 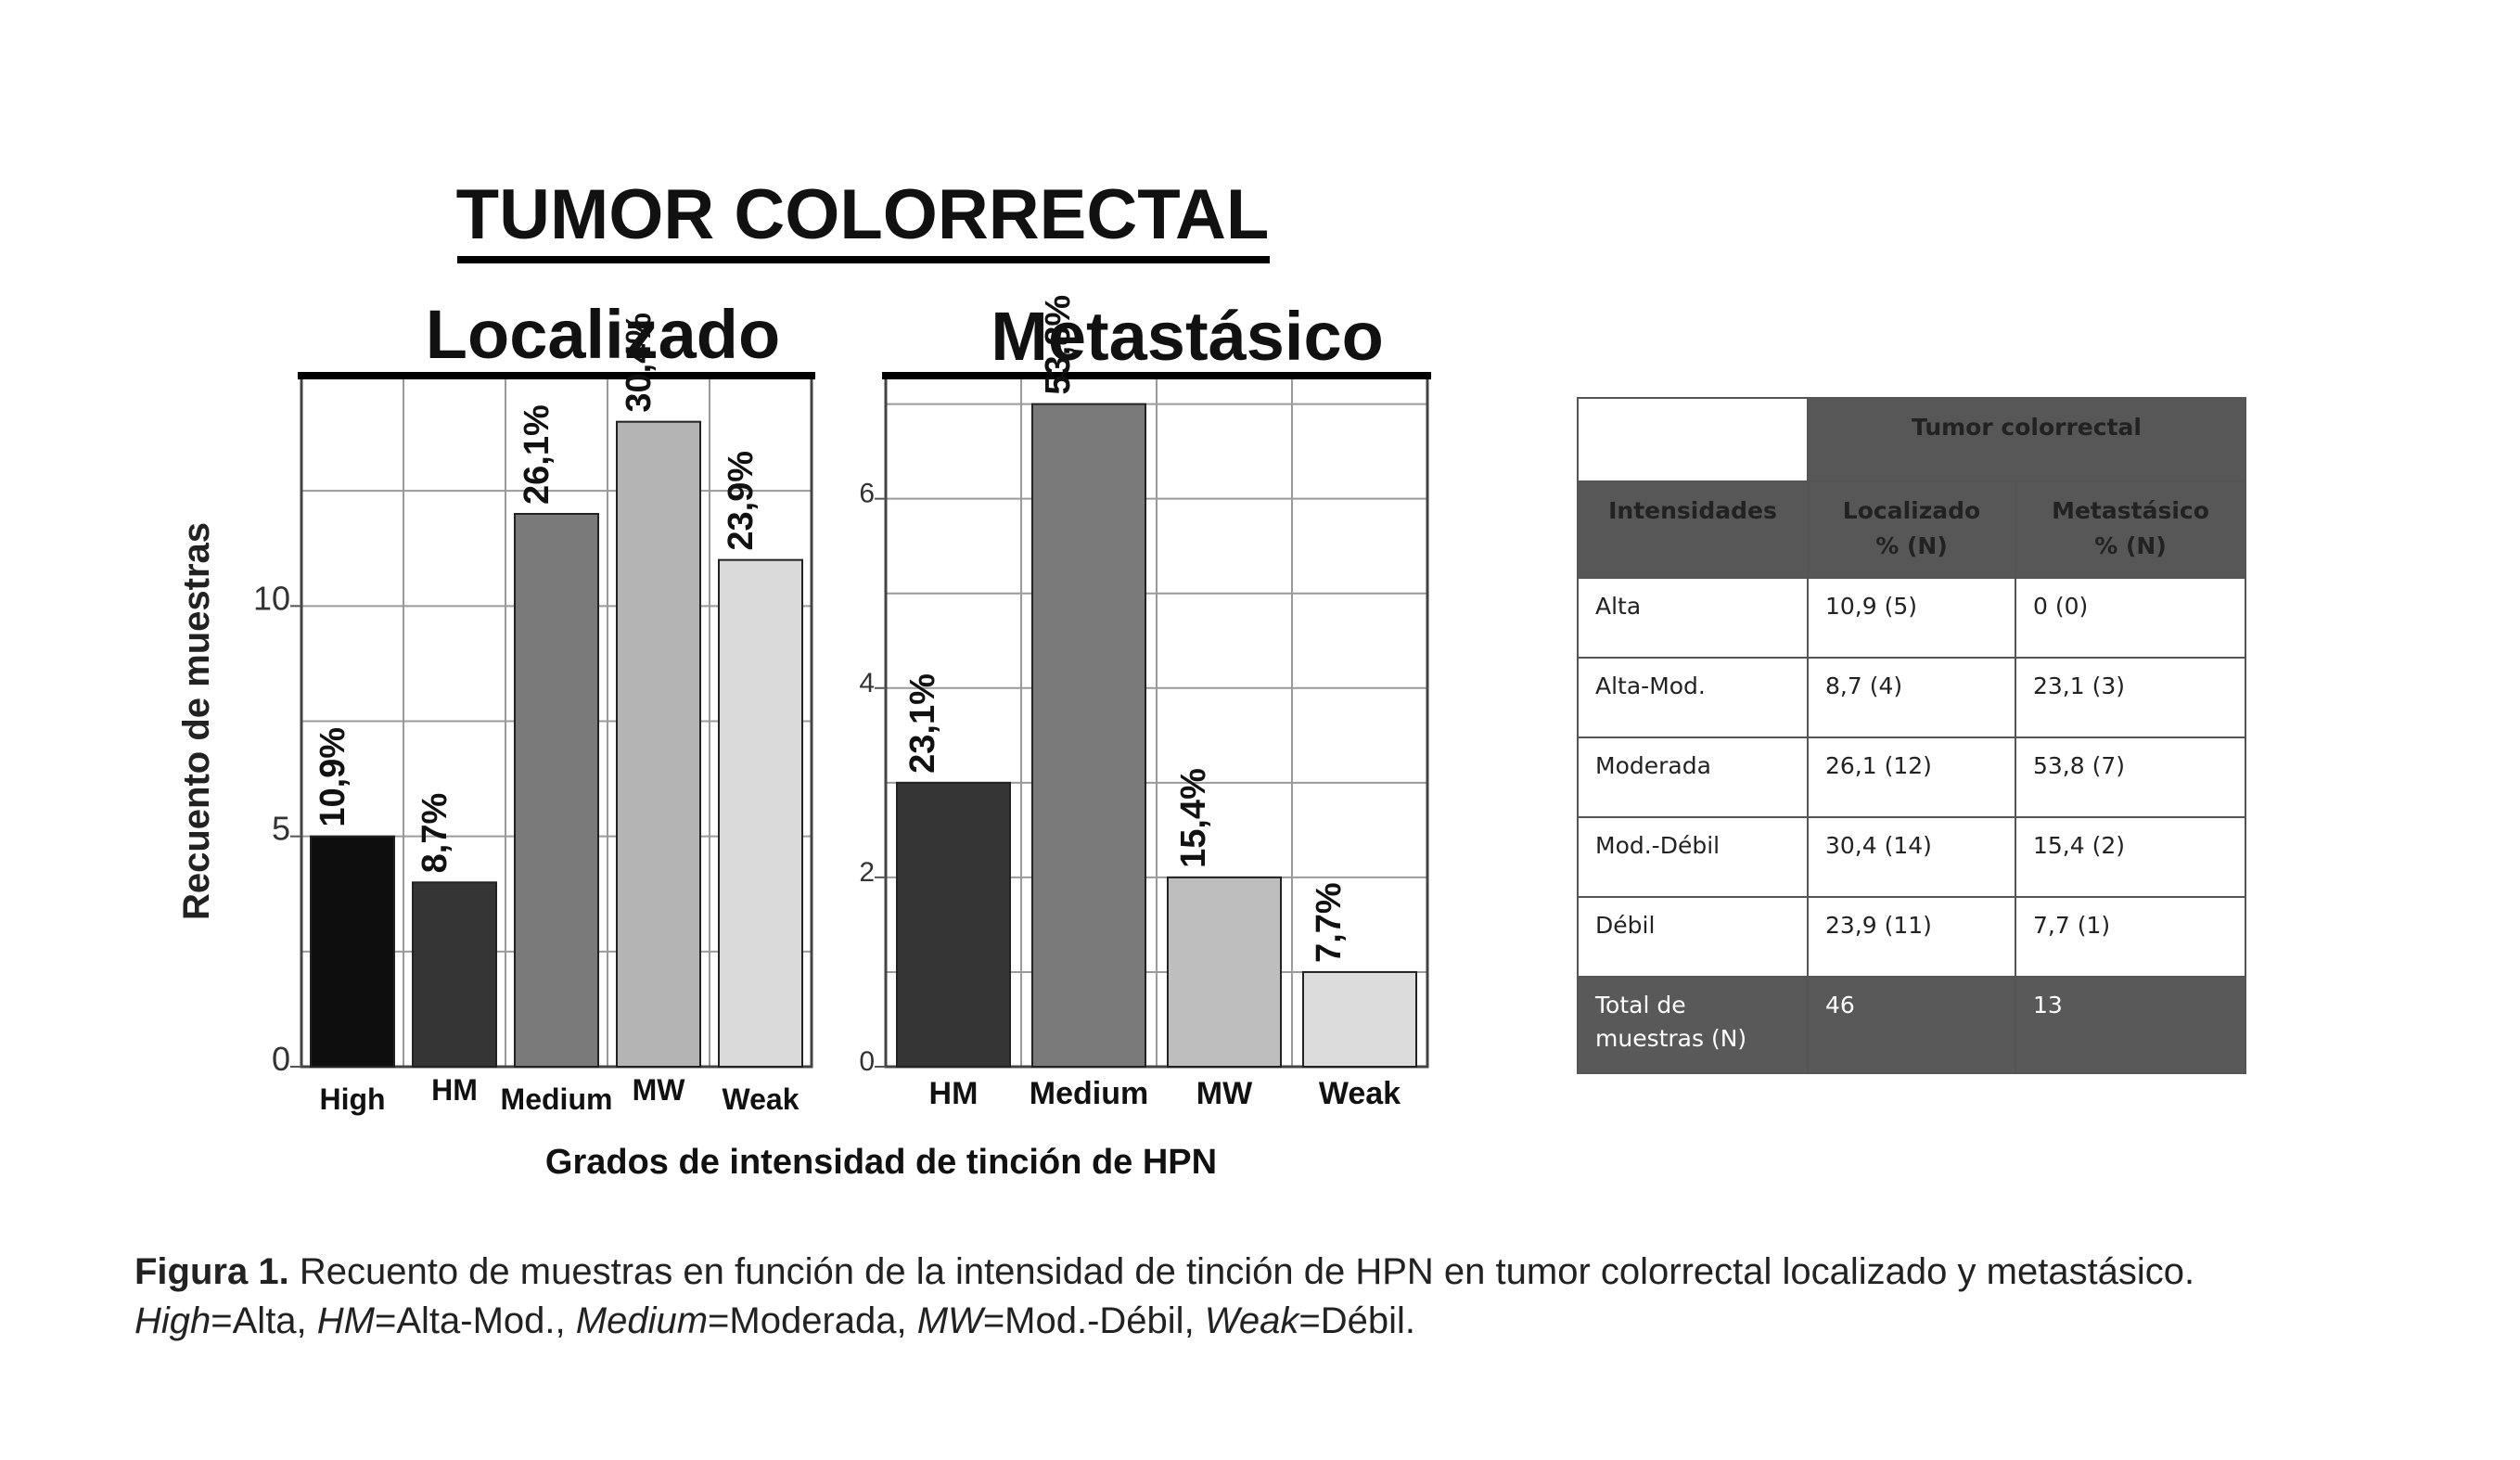 What do you see at coordinates (2130, 697) in the screenshot?
I see `table-cell: 23,1 (3)` at bounding box center [2130, 697].